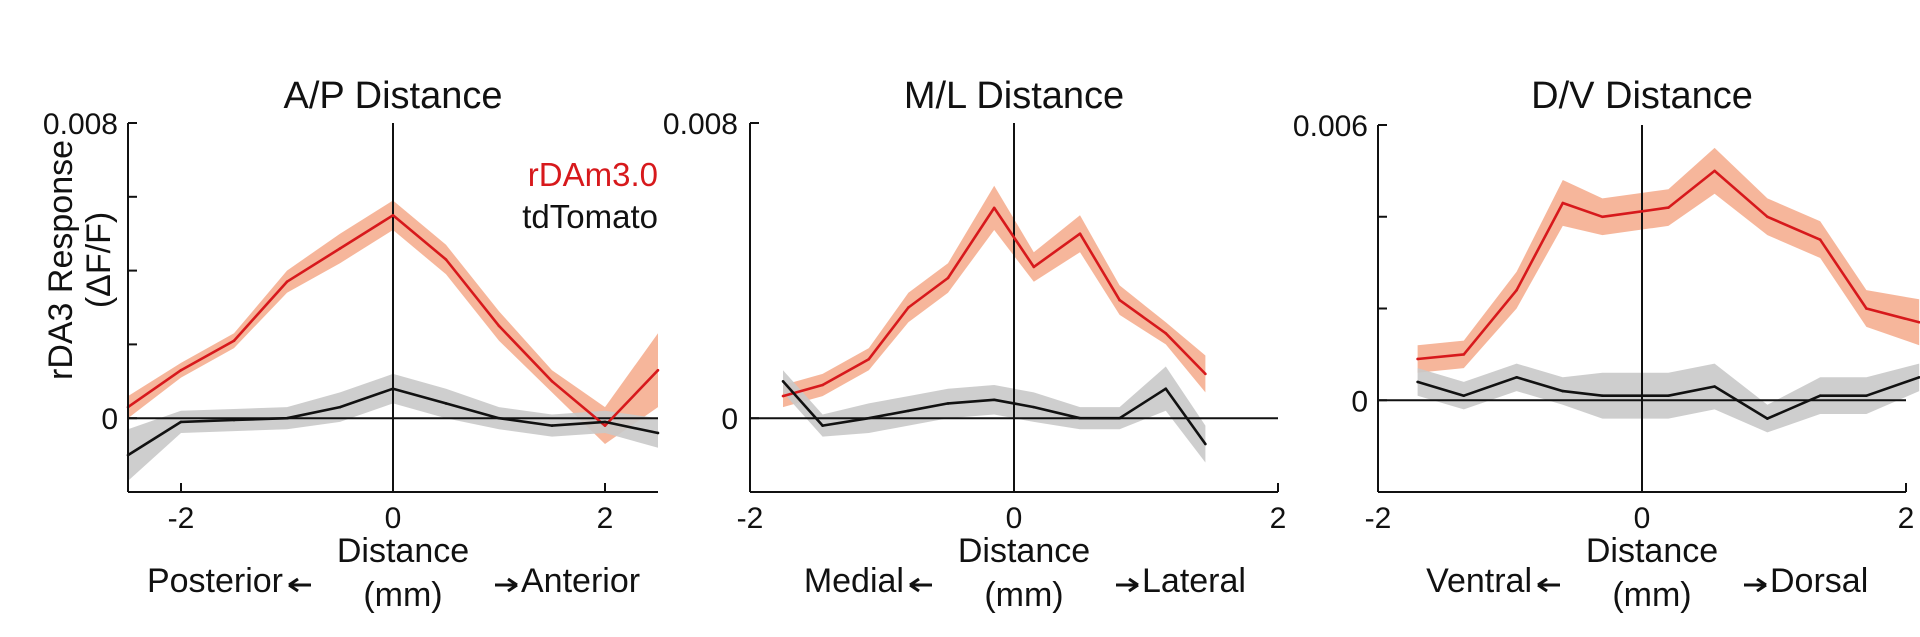 Image resolution: width=1920 pixels, height=637 pixels. I want to click on y-tick-label: 0.006, so click(1330, 126).